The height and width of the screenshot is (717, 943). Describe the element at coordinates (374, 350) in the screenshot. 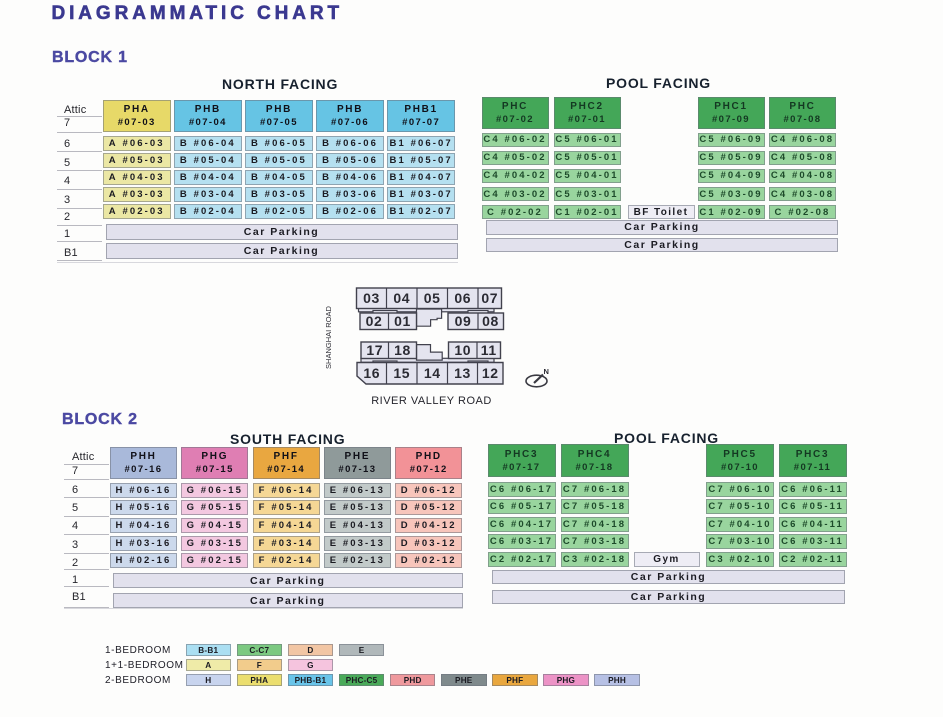

I see `svg-text: 17` at that location.